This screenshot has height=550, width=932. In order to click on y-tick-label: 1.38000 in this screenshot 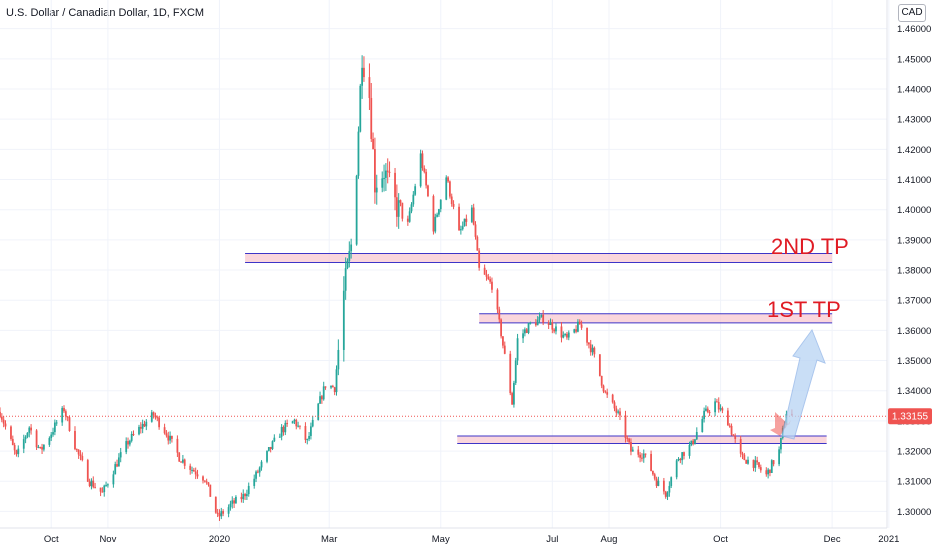, I will do `click(914, 271)`.